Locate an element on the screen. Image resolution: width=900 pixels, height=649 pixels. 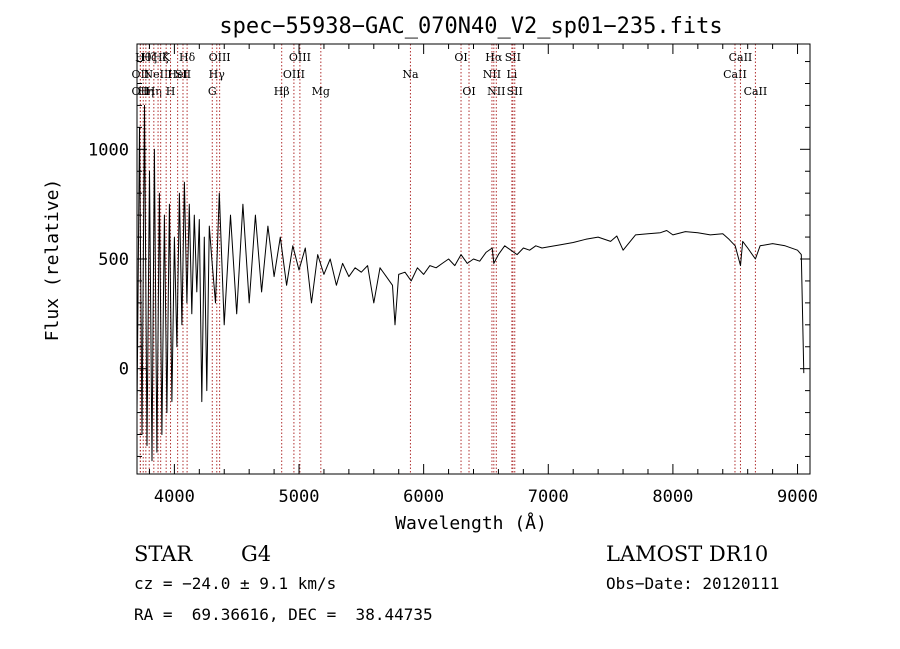
redshift-cz: cz = −24.0 ± 9.1 km/s is located at coordinates (235, 583).